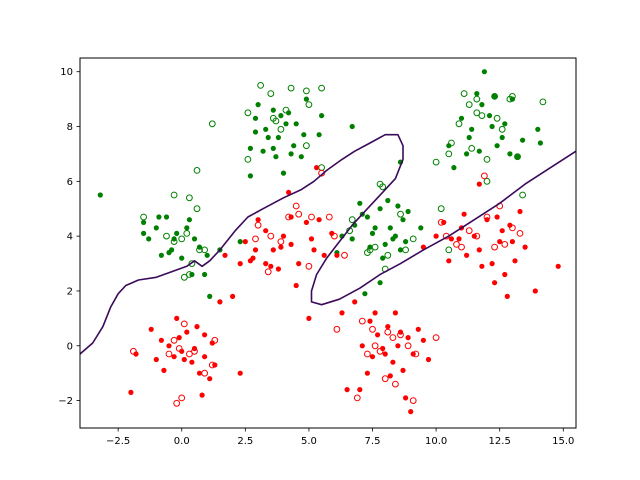  Describe the element at coordinates (70, 291) in the screenshot. I see `y-tick-label: 2` at that location.